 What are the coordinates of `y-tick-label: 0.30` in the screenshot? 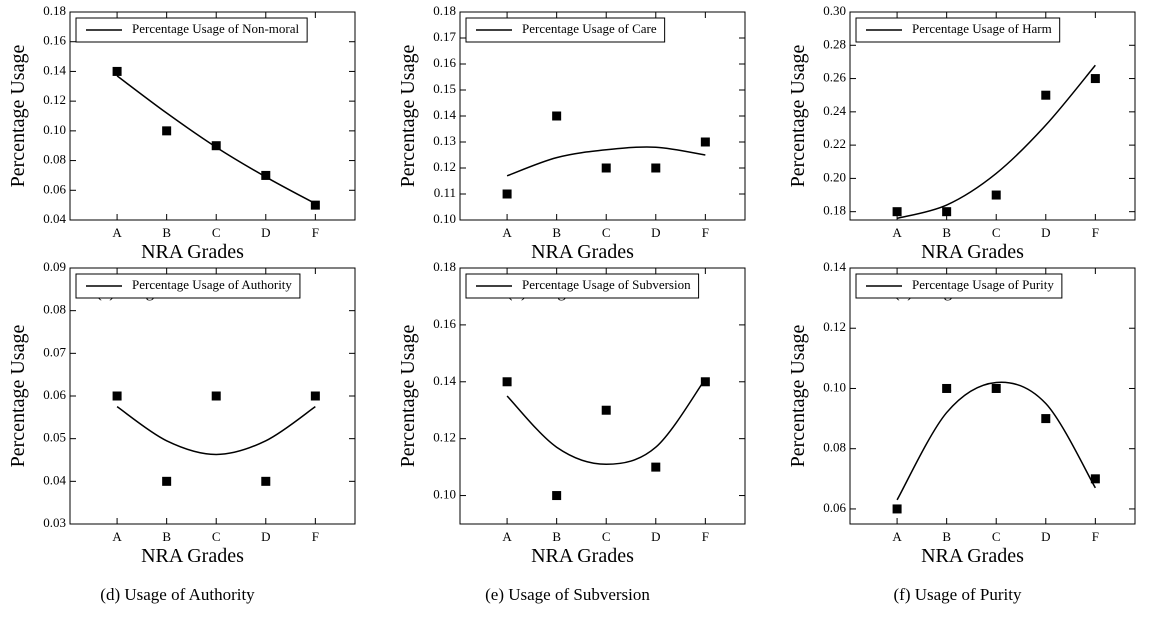 It's located at (834, 10).